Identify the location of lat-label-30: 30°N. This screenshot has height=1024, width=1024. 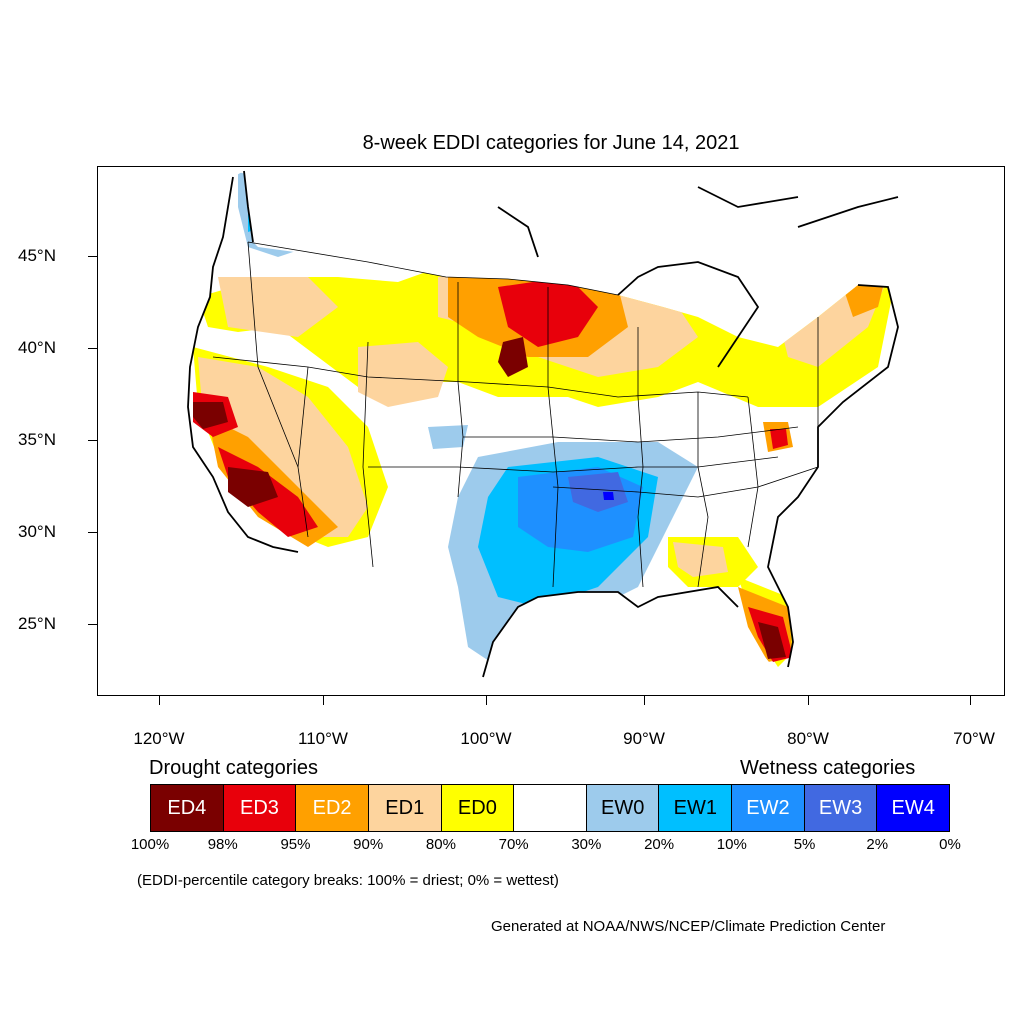
(37, 531).